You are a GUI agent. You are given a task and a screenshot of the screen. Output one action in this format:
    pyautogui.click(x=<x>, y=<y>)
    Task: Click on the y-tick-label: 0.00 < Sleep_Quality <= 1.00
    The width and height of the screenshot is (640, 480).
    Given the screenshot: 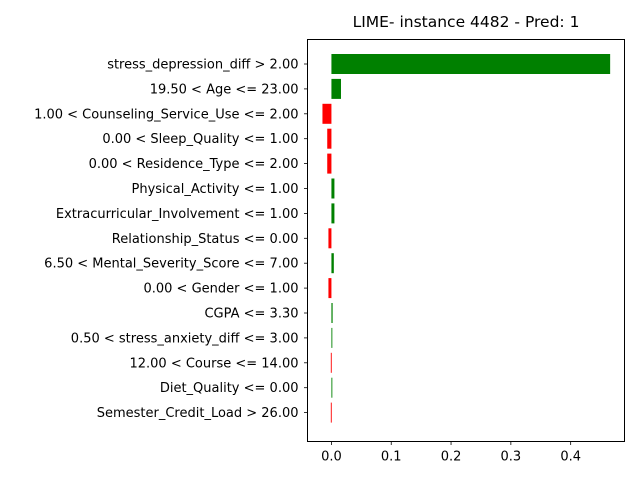 What is the action you would take?
    pyautogui.click(x=200, y=139)
    